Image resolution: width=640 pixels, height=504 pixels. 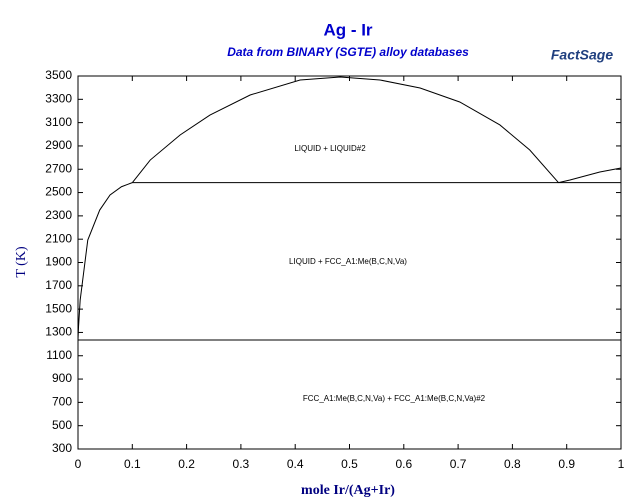 What do you see at coordinates (59, 355) in the screenshot?
I see `y-tick-label: 1100` at bounding box center [59, 355].